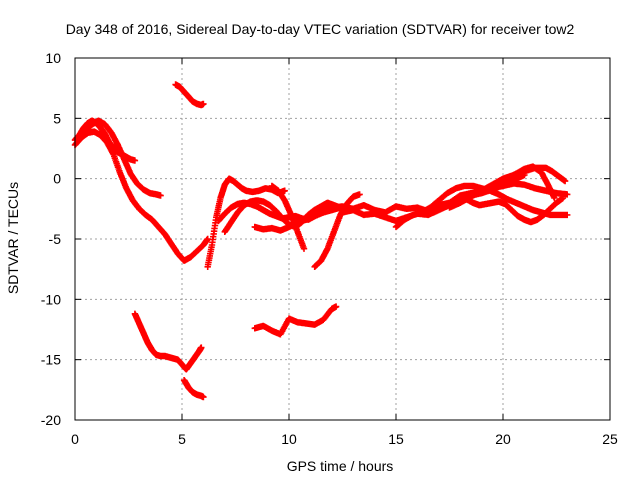 The height and width of the screenshot is (480, 640). I want to click on x-tick-label: 10, so click(289, 439).